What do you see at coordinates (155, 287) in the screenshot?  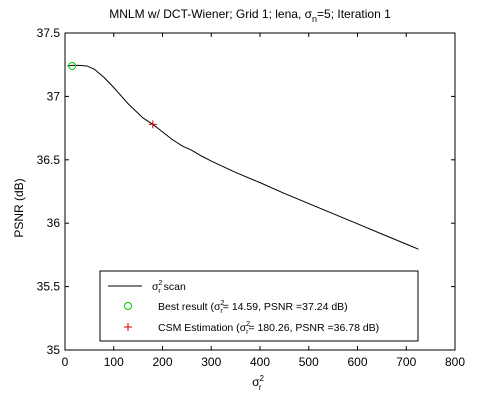 I see `legend-series-label-base: σ` at bounding box center [155, 287].